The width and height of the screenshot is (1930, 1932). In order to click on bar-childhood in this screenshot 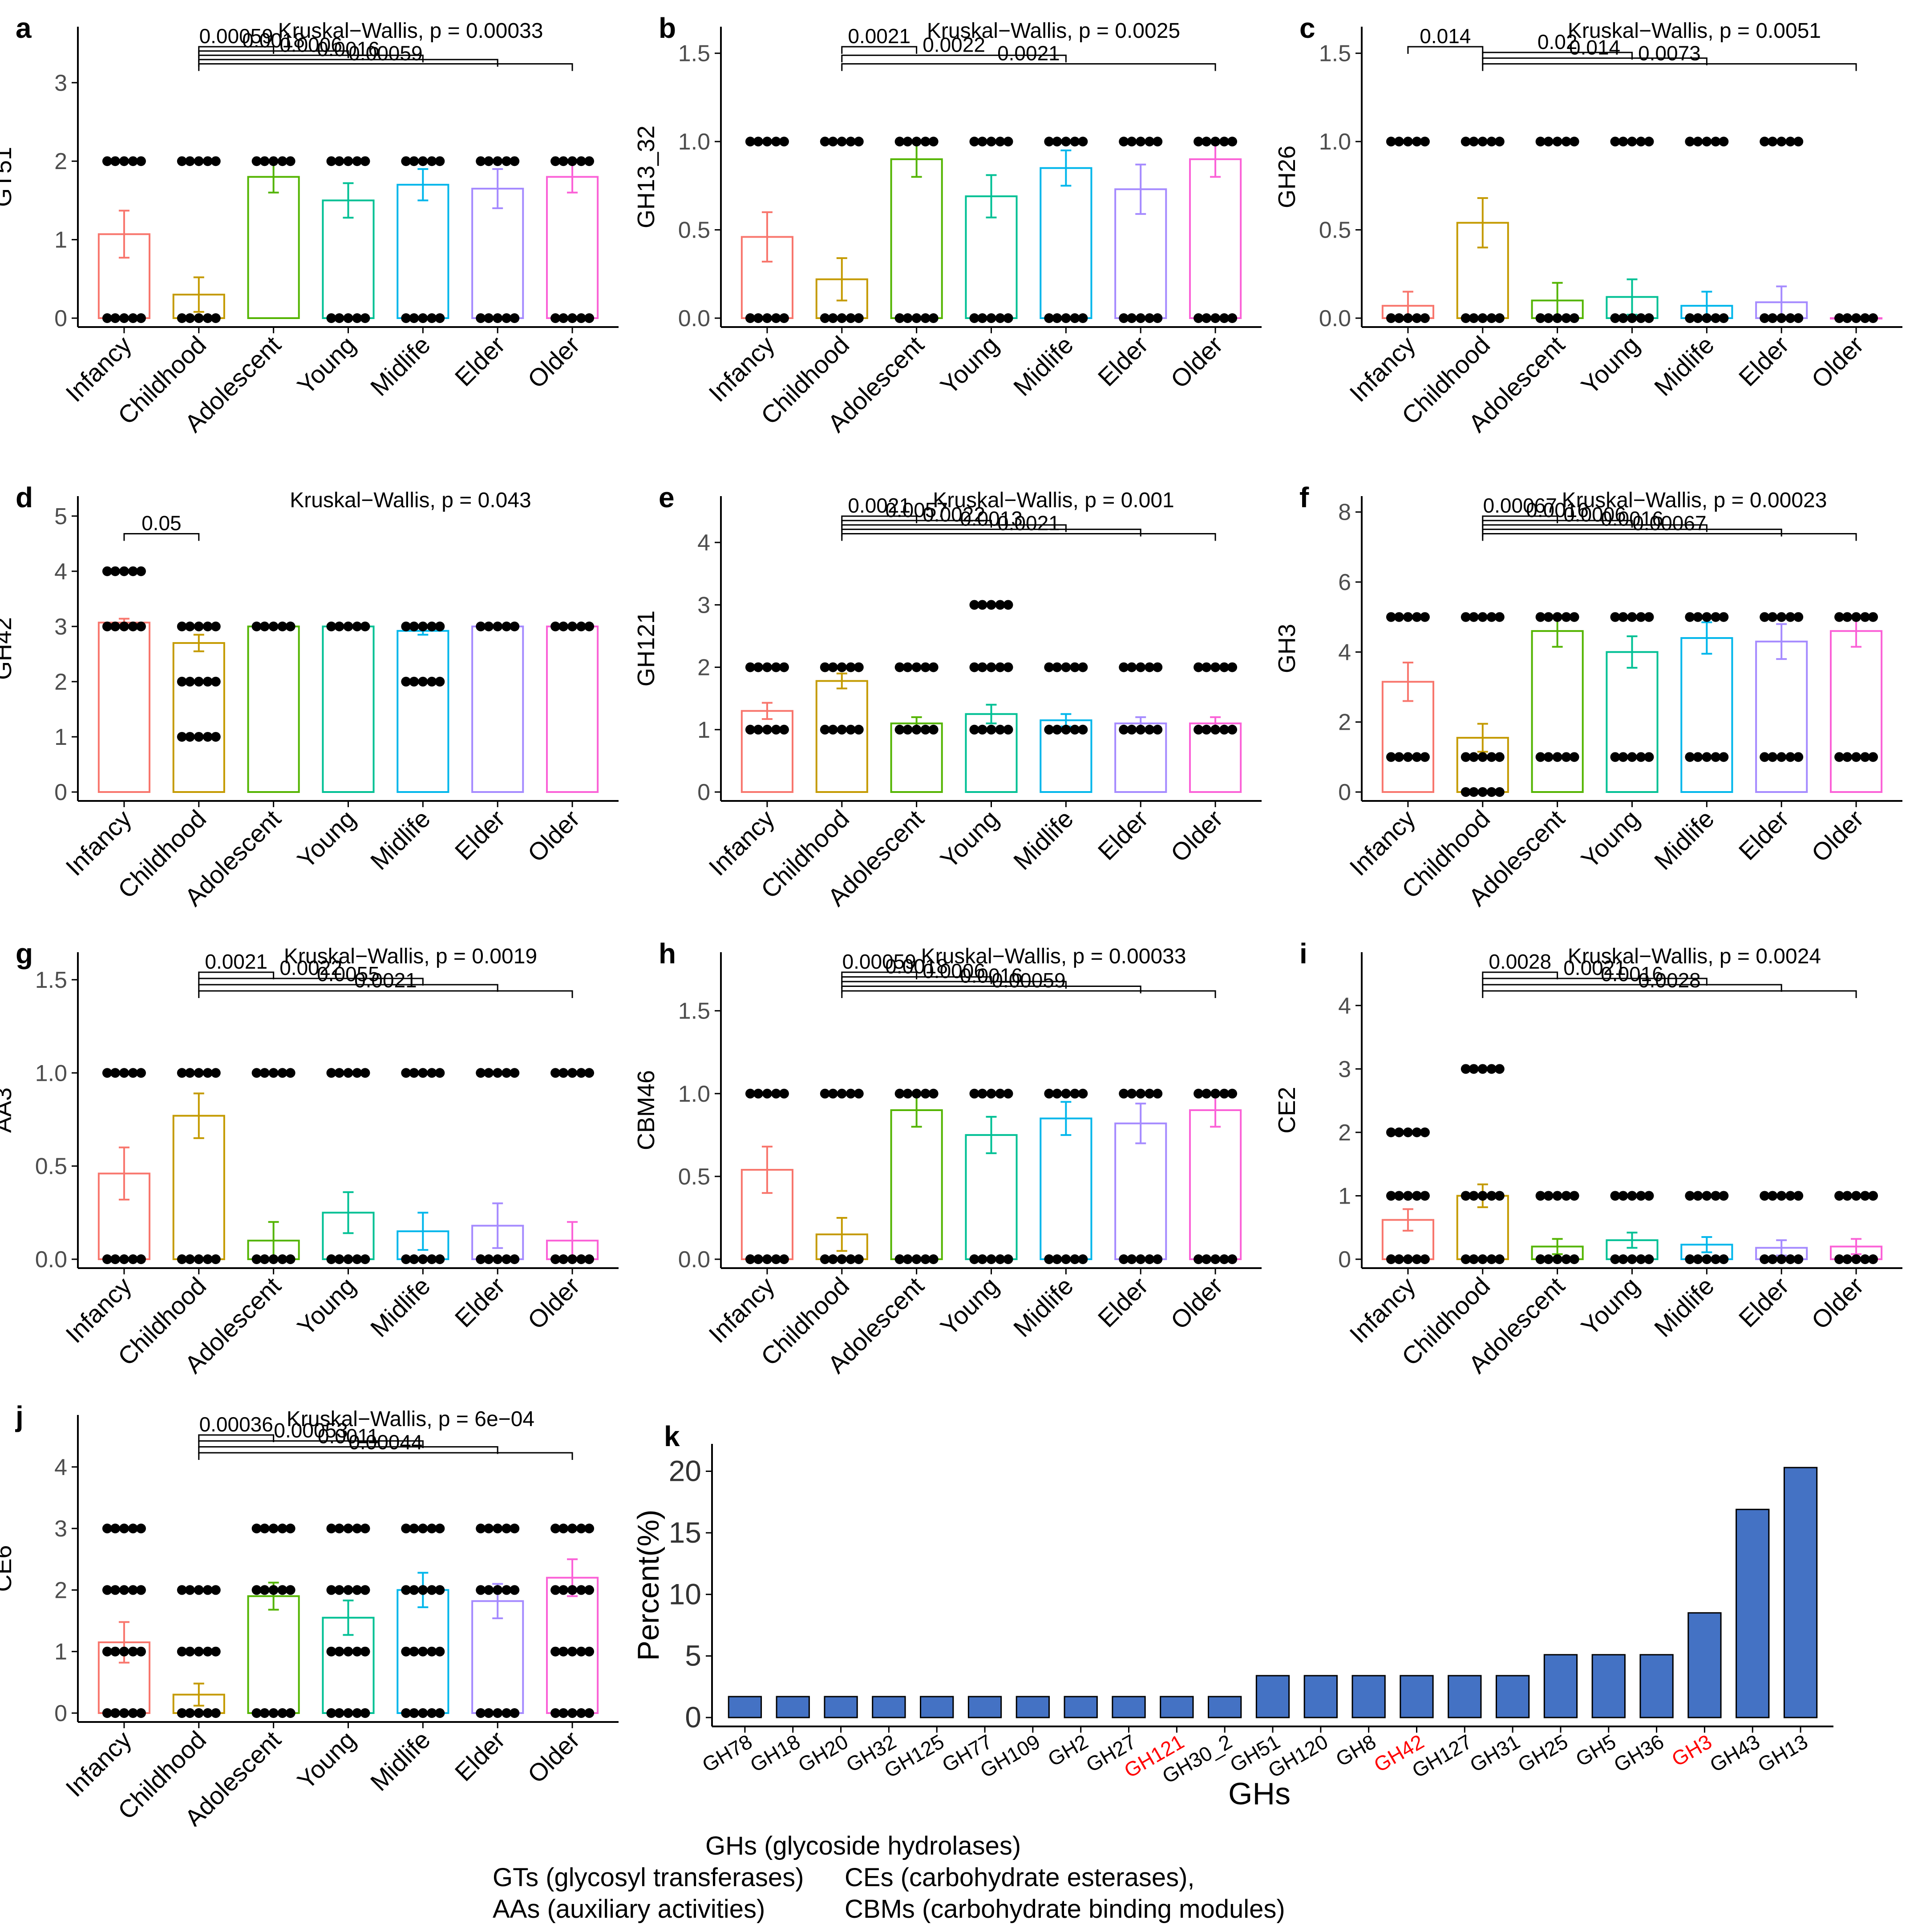, I will do `click(198, 717)`.